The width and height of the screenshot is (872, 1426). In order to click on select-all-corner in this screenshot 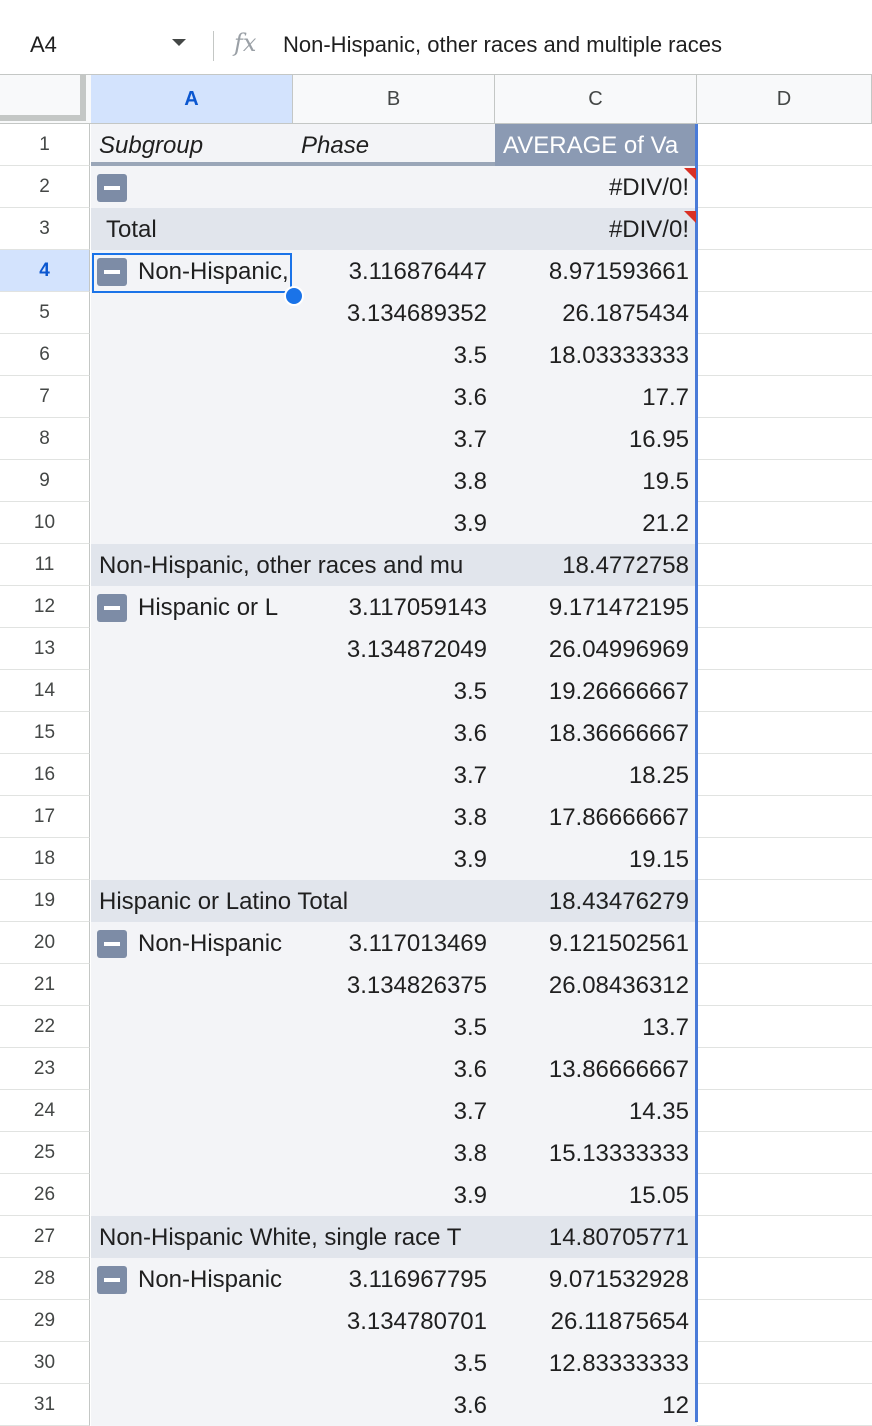, I will do `click(43, 98)`.